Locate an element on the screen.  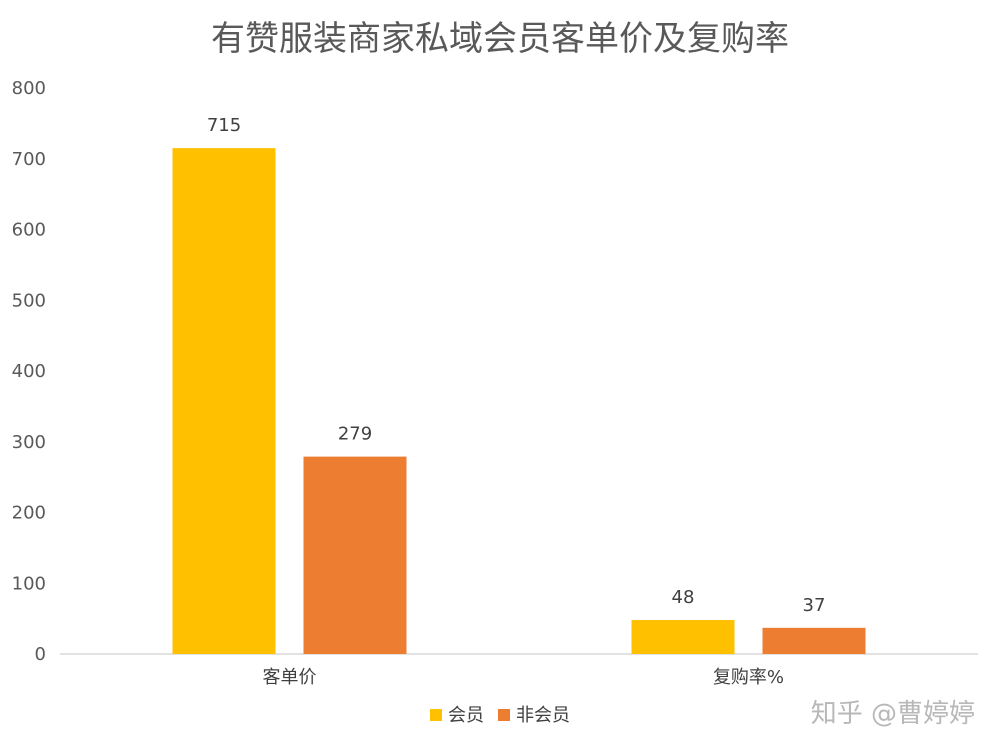
y-tick-label: 200 is located at coordinates (29, 513).